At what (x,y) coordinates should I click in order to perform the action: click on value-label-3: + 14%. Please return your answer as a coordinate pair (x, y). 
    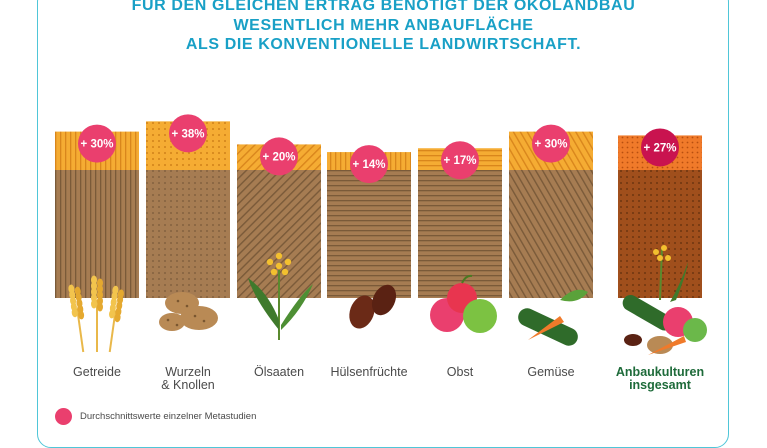
    Looking at the image, I should click on (369, 165).